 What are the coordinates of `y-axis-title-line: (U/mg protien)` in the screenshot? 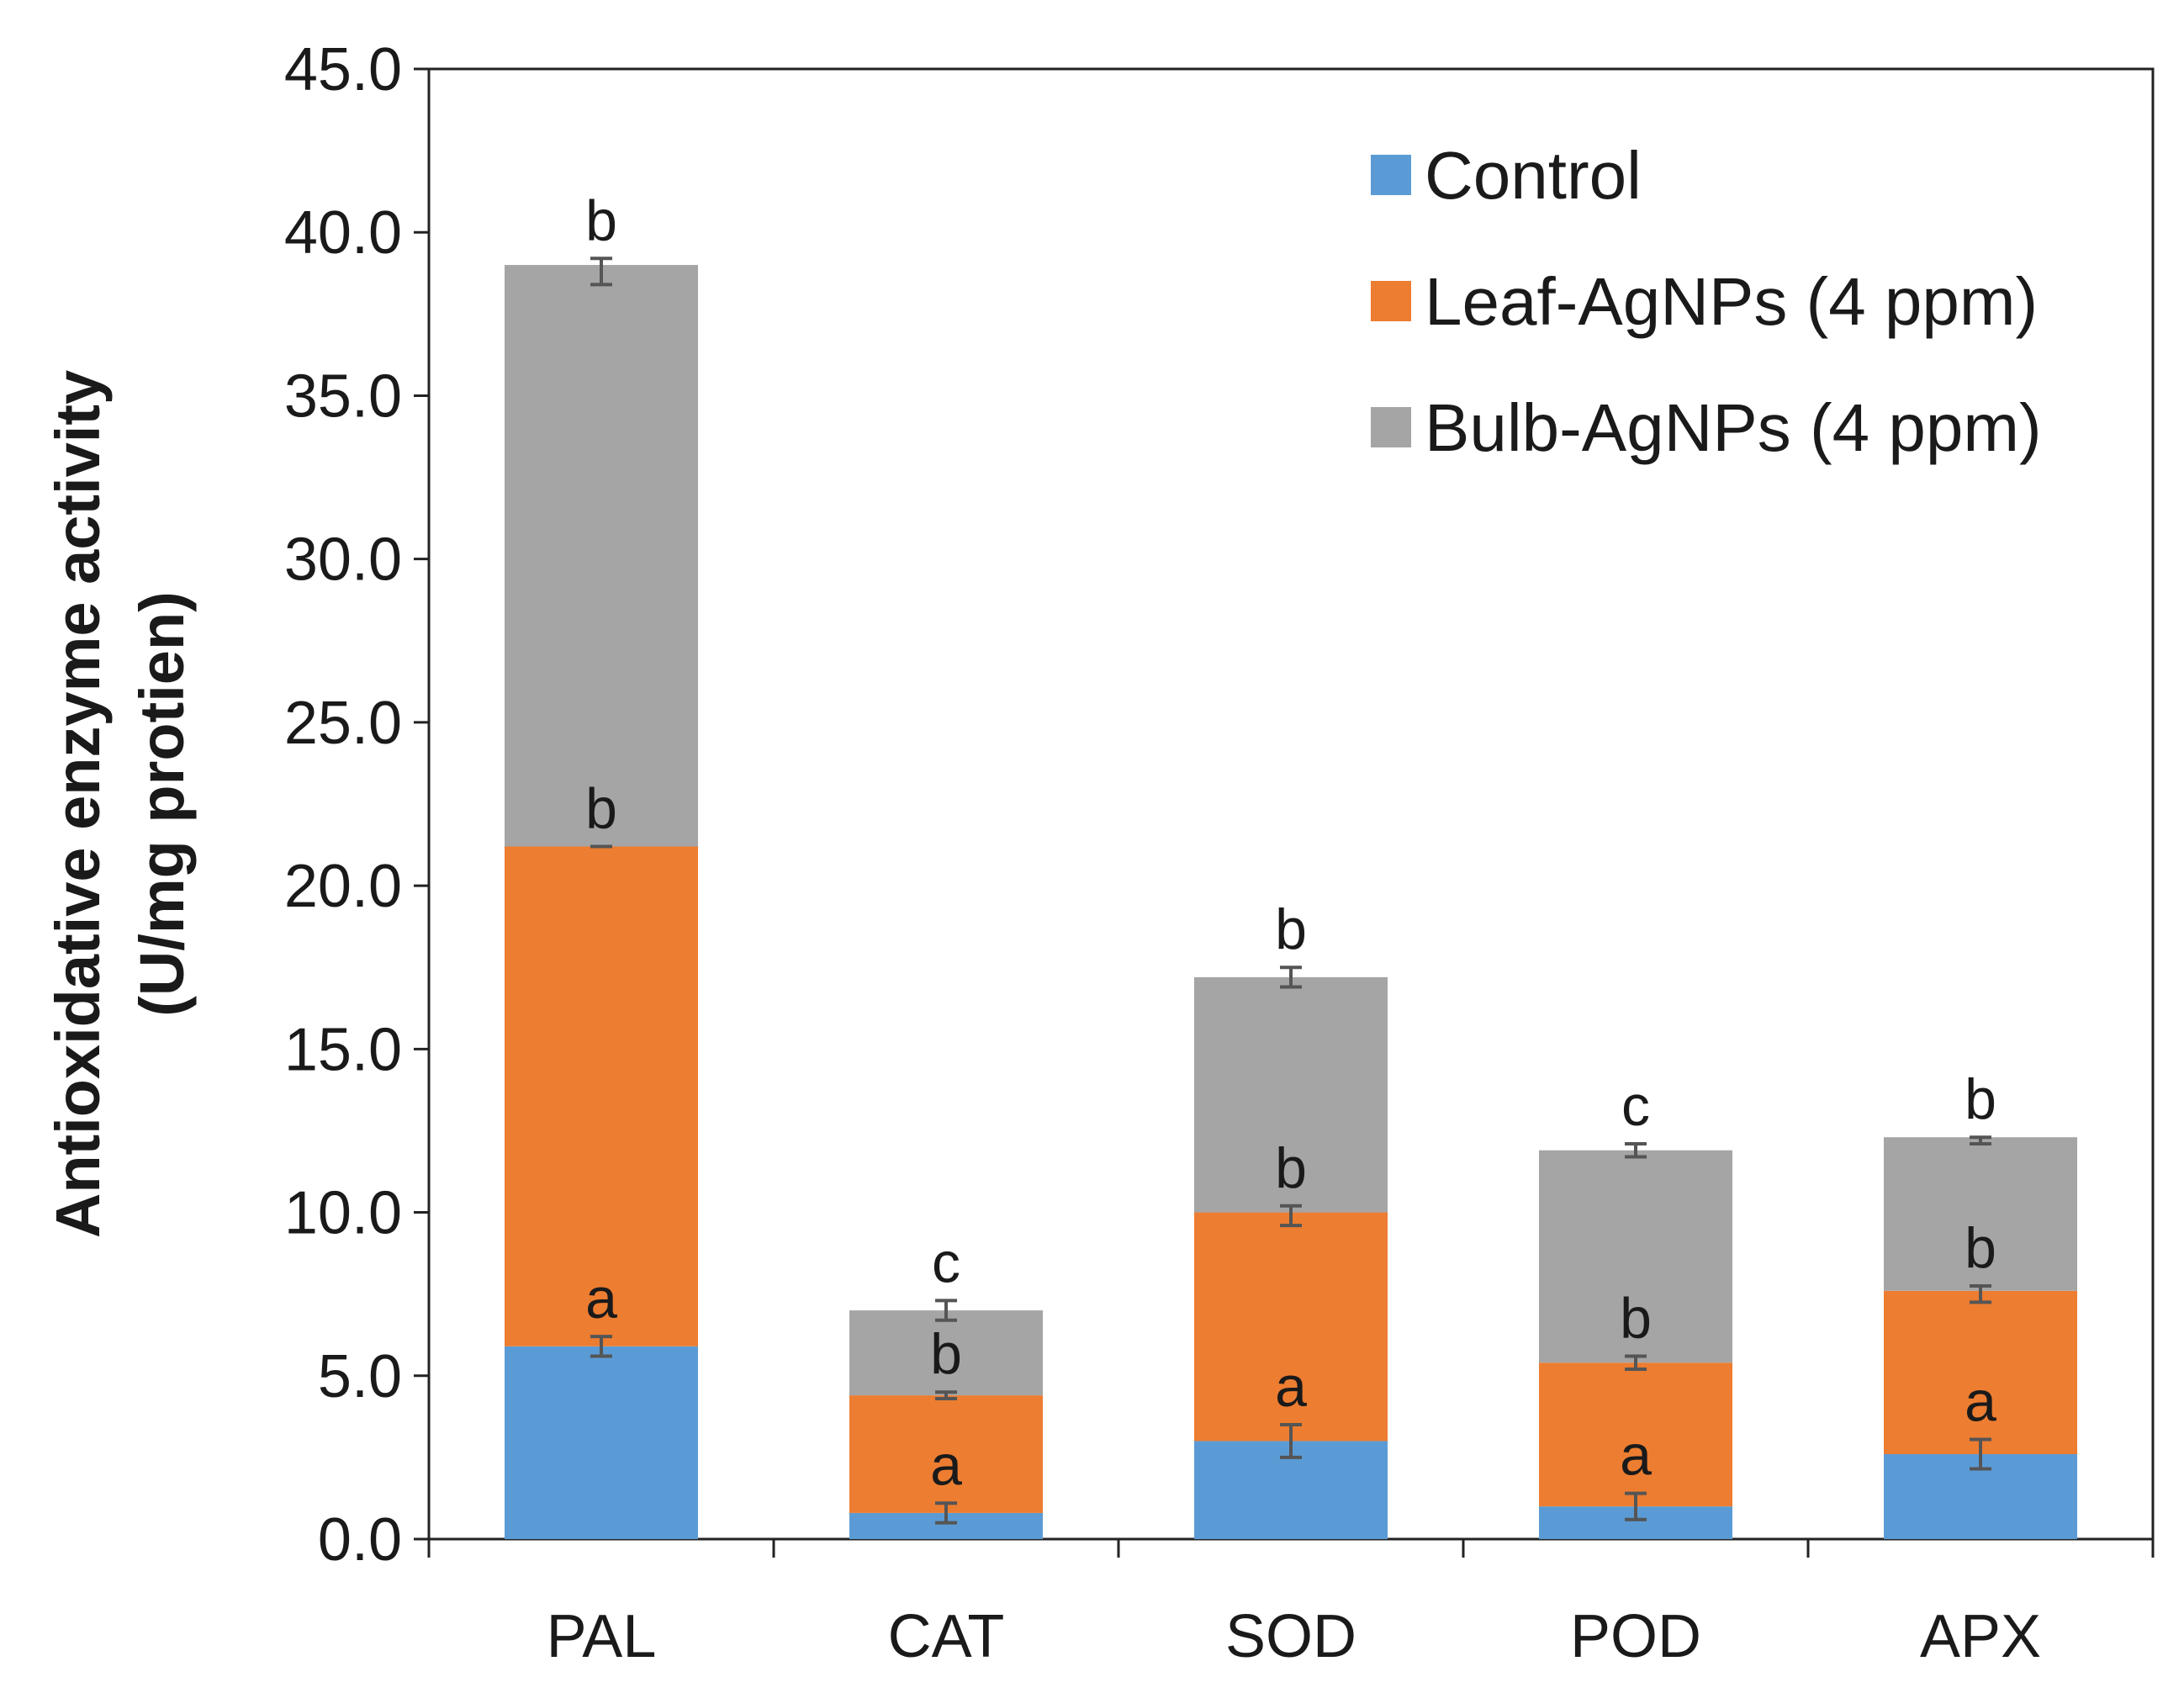 It's located at (162, 804).